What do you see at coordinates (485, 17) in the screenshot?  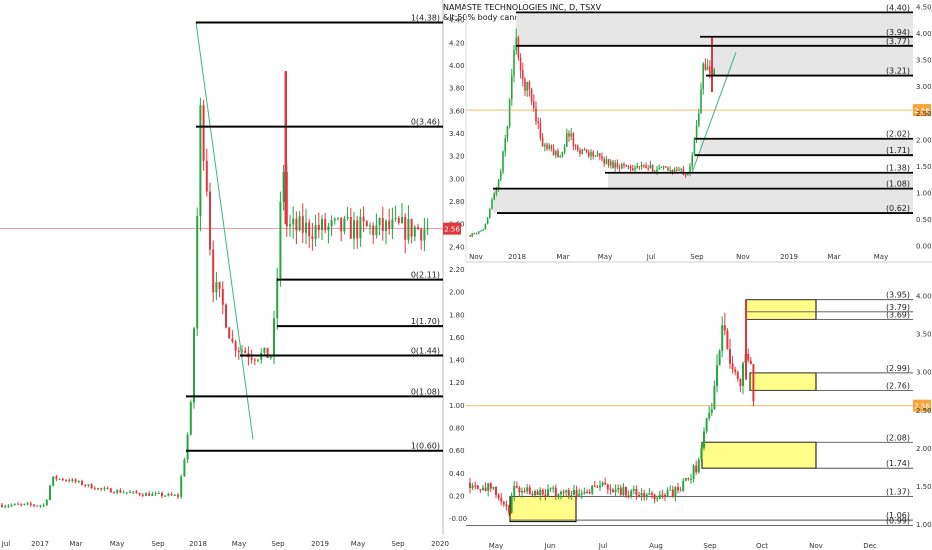 I see `chart-subtitle: &lt;50% body candle` at bounding box center [485, 17].